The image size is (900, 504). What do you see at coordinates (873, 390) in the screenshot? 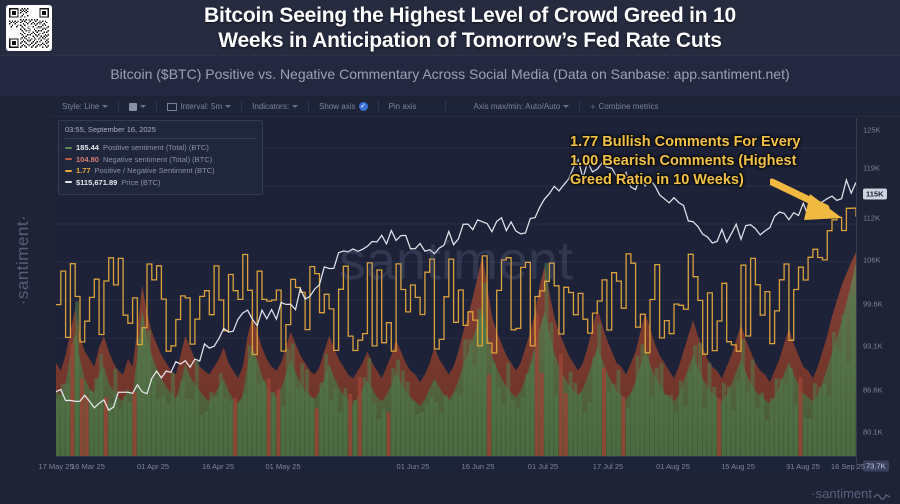
I see `y-tick: 86.6K` at bounding box center [873, 390].